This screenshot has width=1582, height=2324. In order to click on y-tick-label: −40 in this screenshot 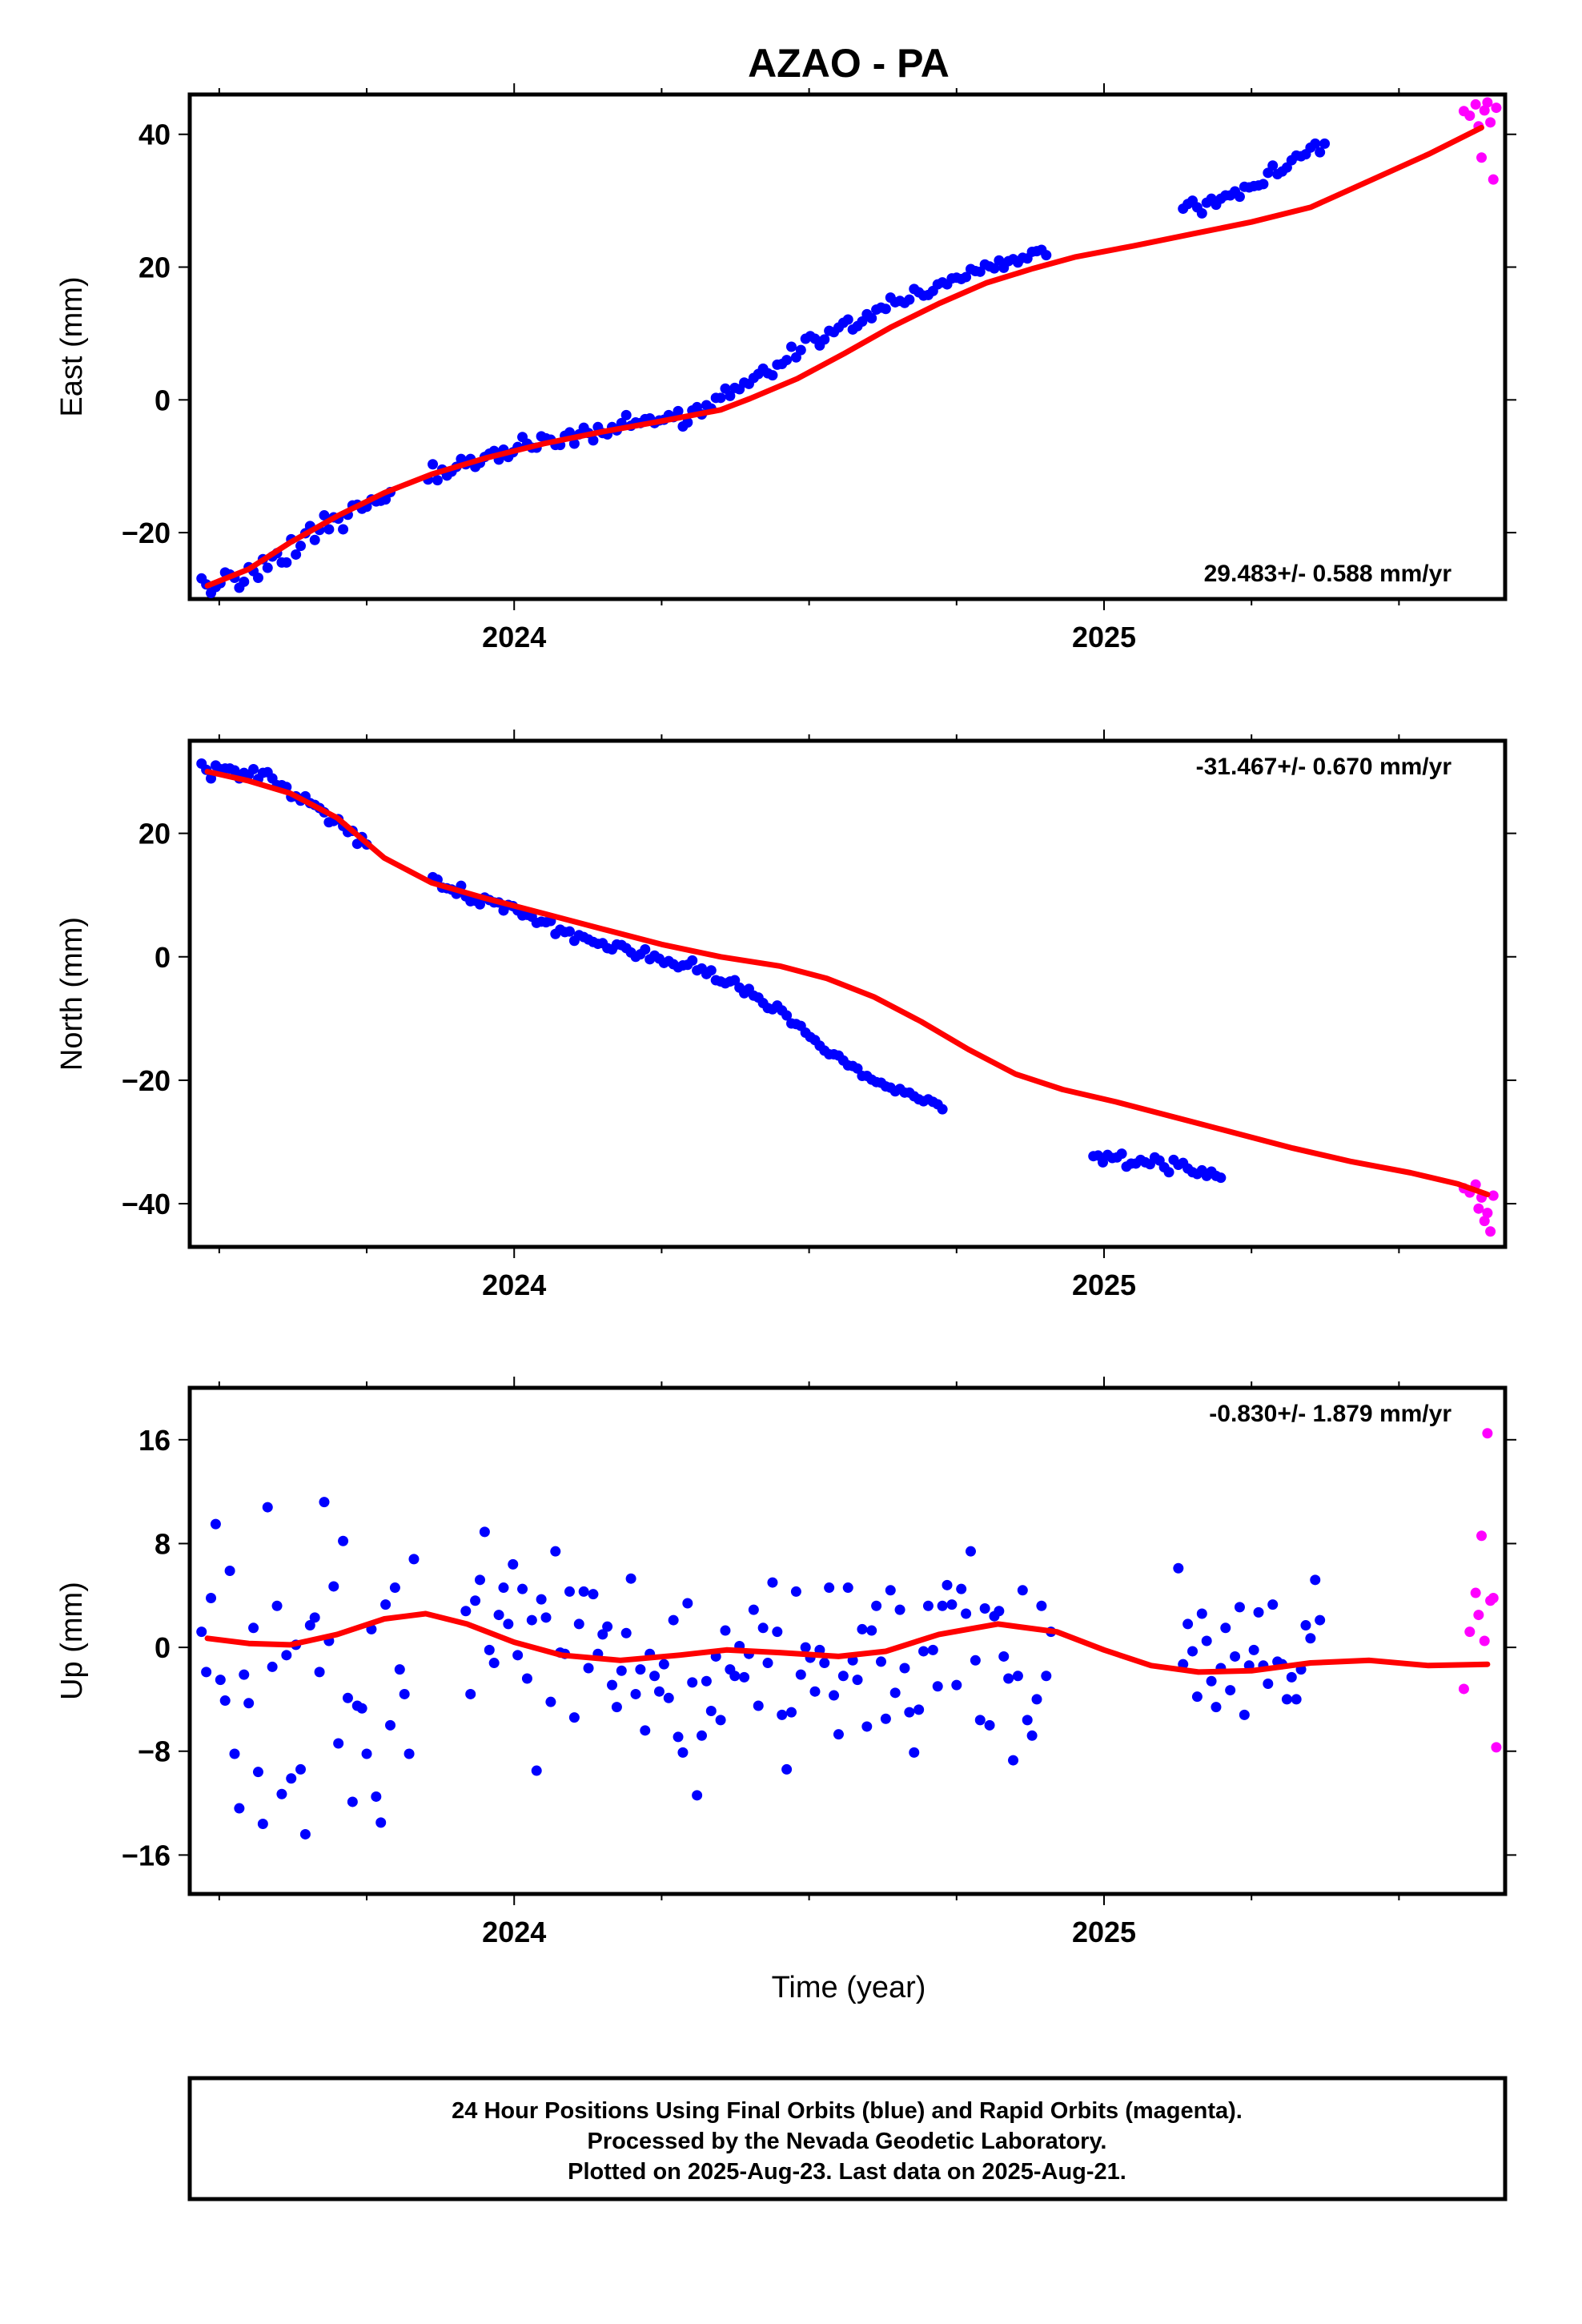, I will do `click(146, 1204)`.